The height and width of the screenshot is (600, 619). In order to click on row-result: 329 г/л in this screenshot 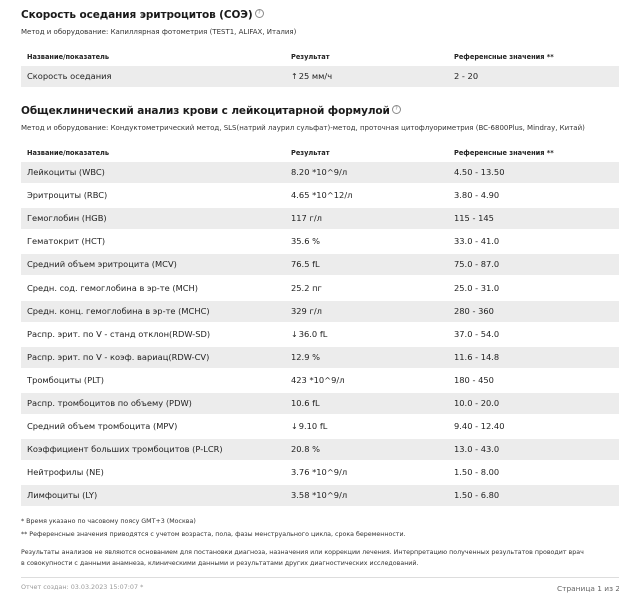, I will do `click(306, 311)`.